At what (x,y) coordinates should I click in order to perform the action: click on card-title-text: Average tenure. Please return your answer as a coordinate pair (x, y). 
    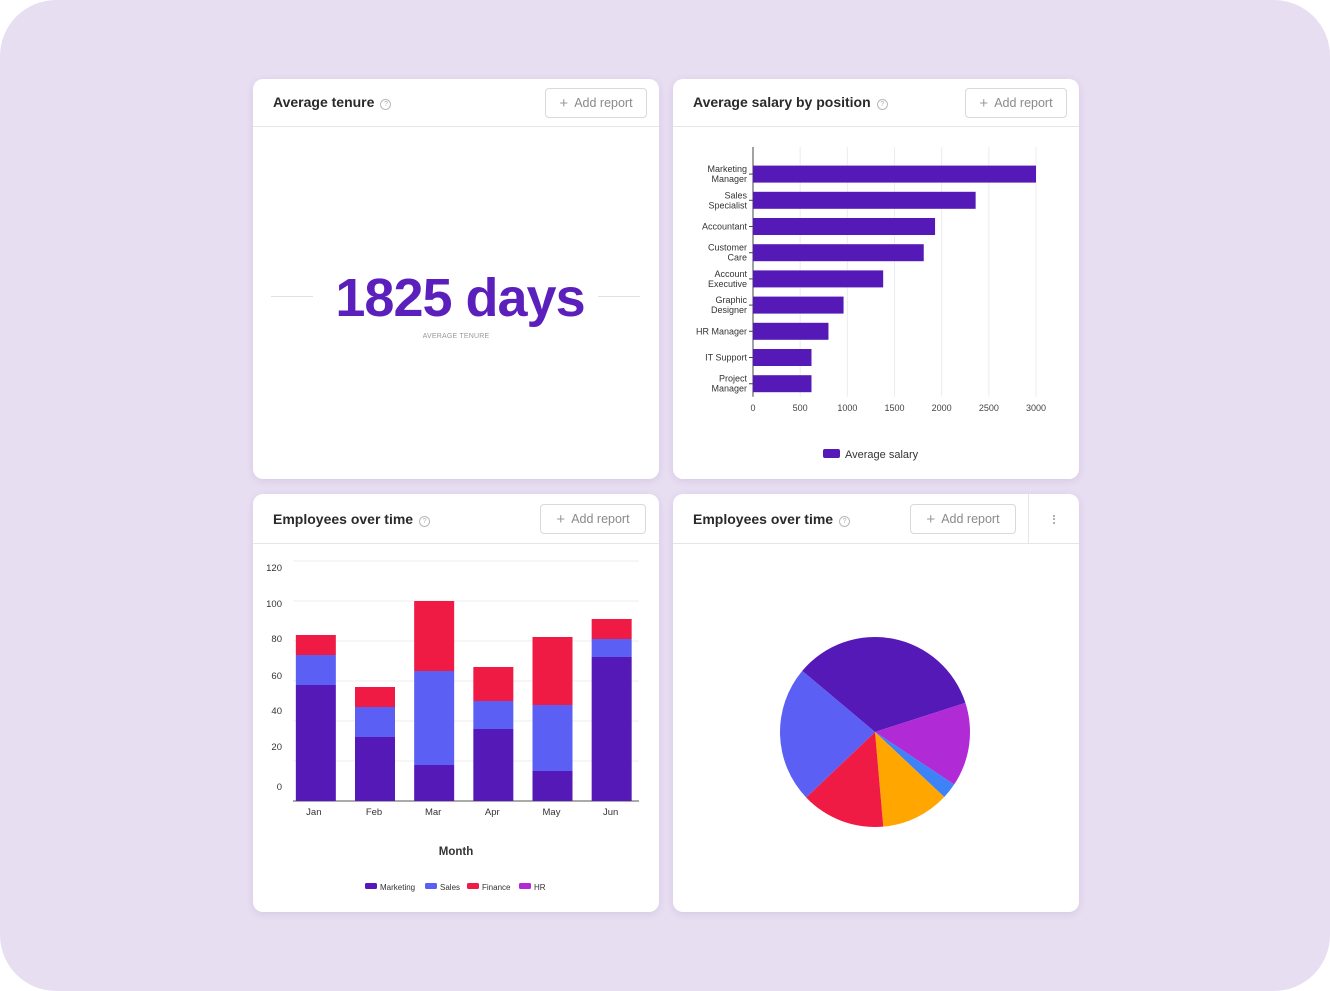
    Looking at the image, I should click on (324, 102).